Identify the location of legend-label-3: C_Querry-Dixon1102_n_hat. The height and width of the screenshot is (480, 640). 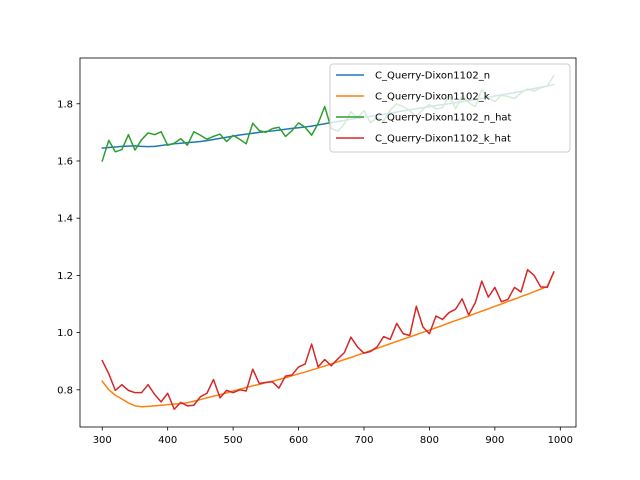
(443, 118).